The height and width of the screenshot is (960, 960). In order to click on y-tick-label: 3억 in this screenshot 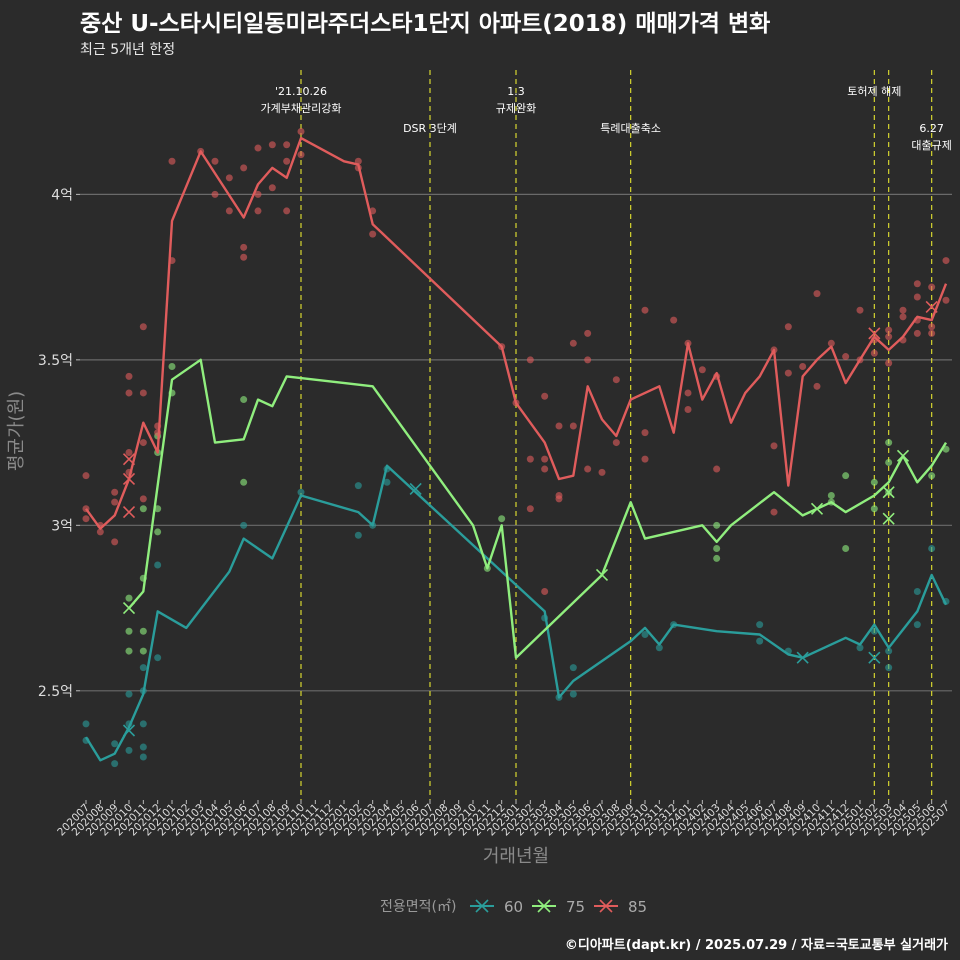, I will do `click(62, 526)`.